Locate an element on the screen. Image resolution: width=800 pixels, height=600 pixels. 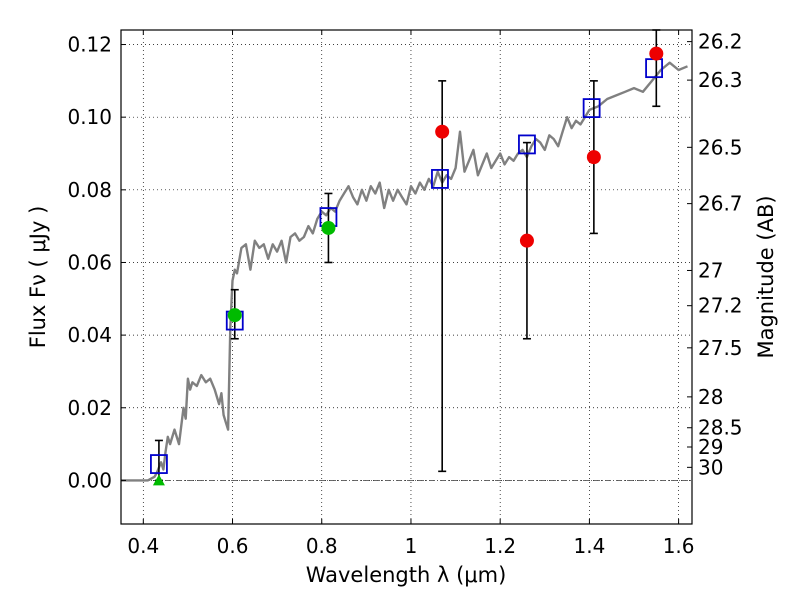
mag-tick-label: 26.7 is located at coordinates (720, 204).